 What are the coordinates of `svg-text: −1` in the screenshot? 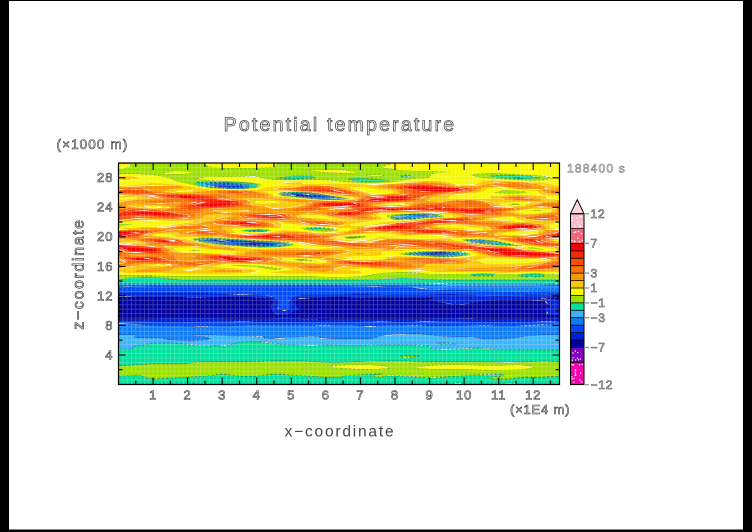 It's located at (598, 303).